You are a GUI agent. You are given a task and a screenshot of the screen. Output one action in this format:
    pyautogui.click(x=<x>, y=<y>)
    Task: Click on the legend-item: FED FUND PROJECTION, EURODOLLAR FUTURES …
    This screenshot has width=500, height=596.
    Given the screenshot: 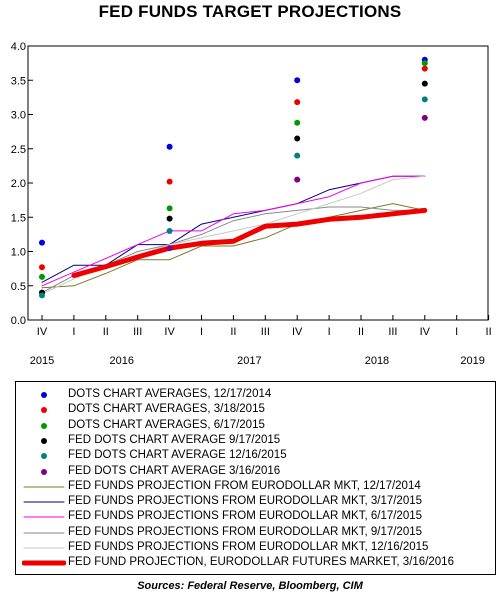 What is the action you would take?
    pyautogui.click(x=255, y=563)
    